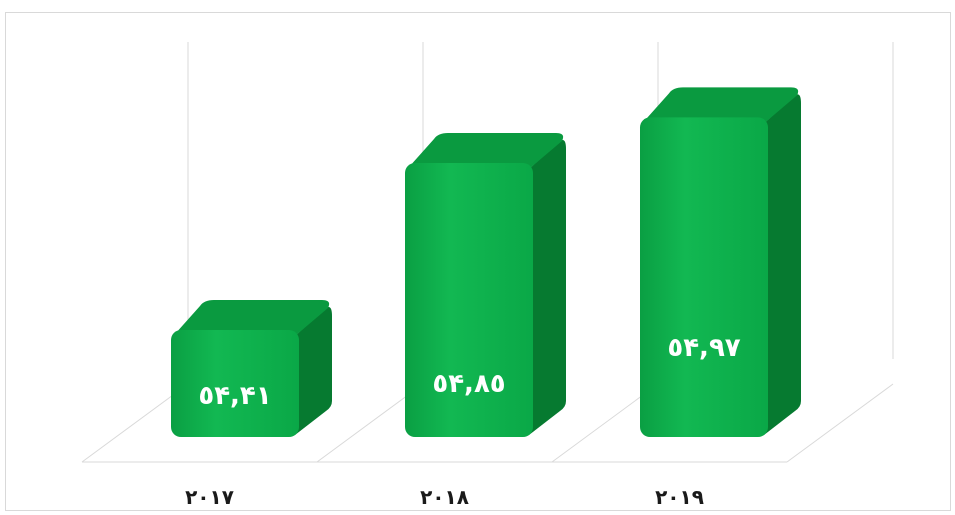  I want to click on bar: ٥۴,٩٧, so click(720, 262).